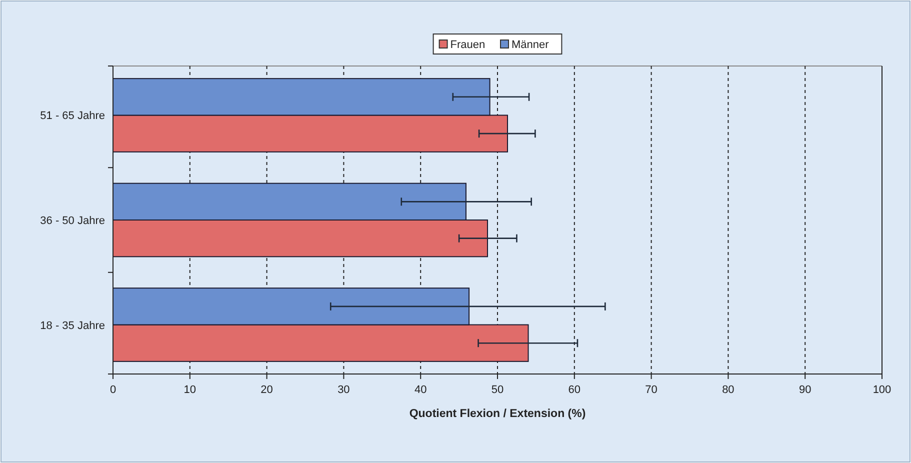  I want to click on legend-label: Frauen, so click(468, 45).